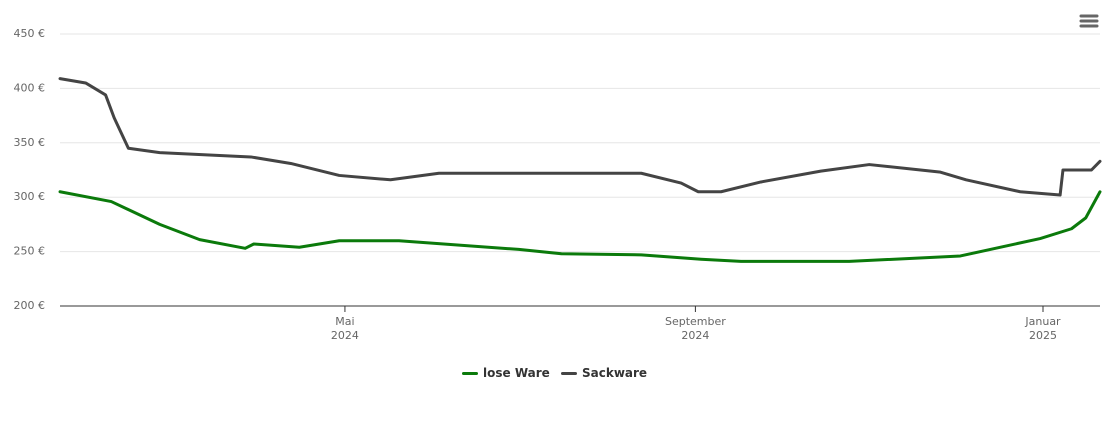 Image resolution: width=1110 pixels, height=423 pixels. Describe the element at coordinates (30, 33) in the screenshot. I see `y-tick-label: 450 €` at that location.